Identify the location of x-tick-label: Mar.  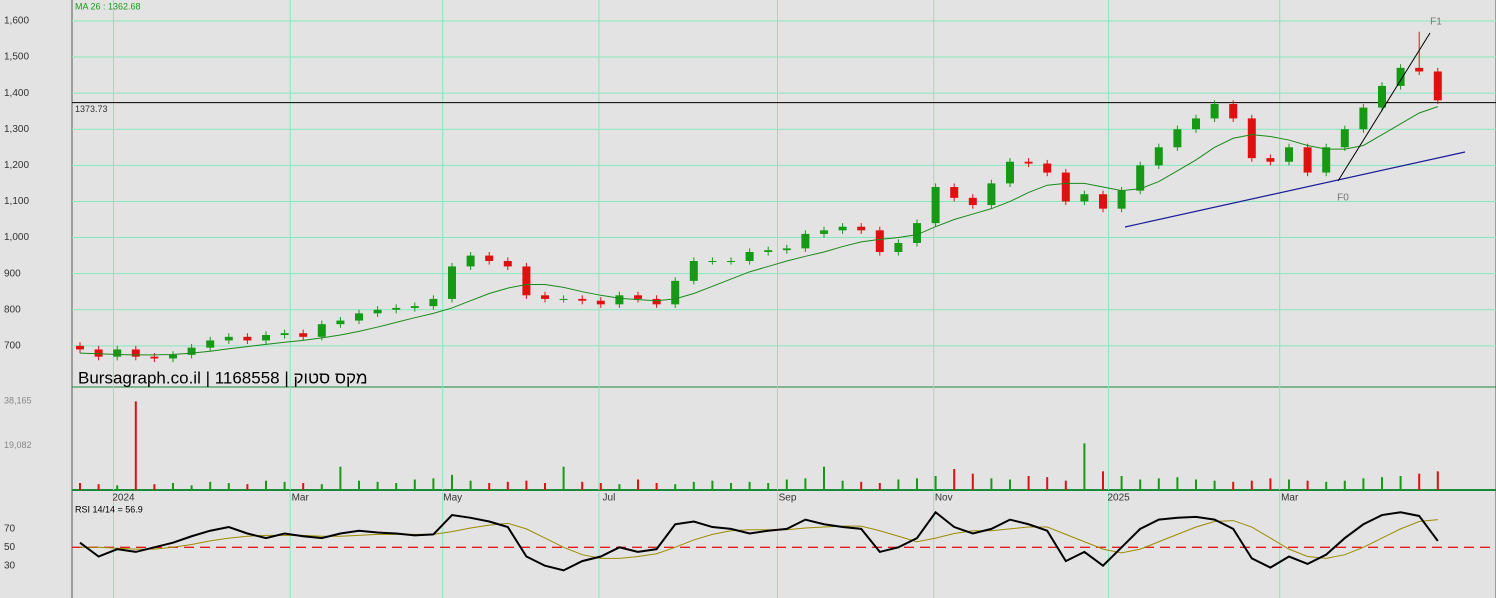
(301, 498).